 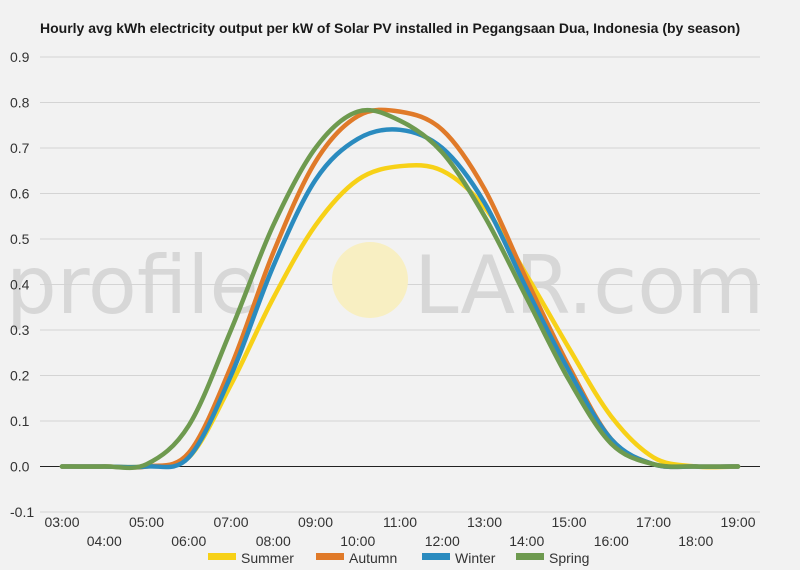 What do you see at coordinates (484, 522) in the screenshot?
I see `x-tick-label: 13:00` at bounding box center [484, 522].